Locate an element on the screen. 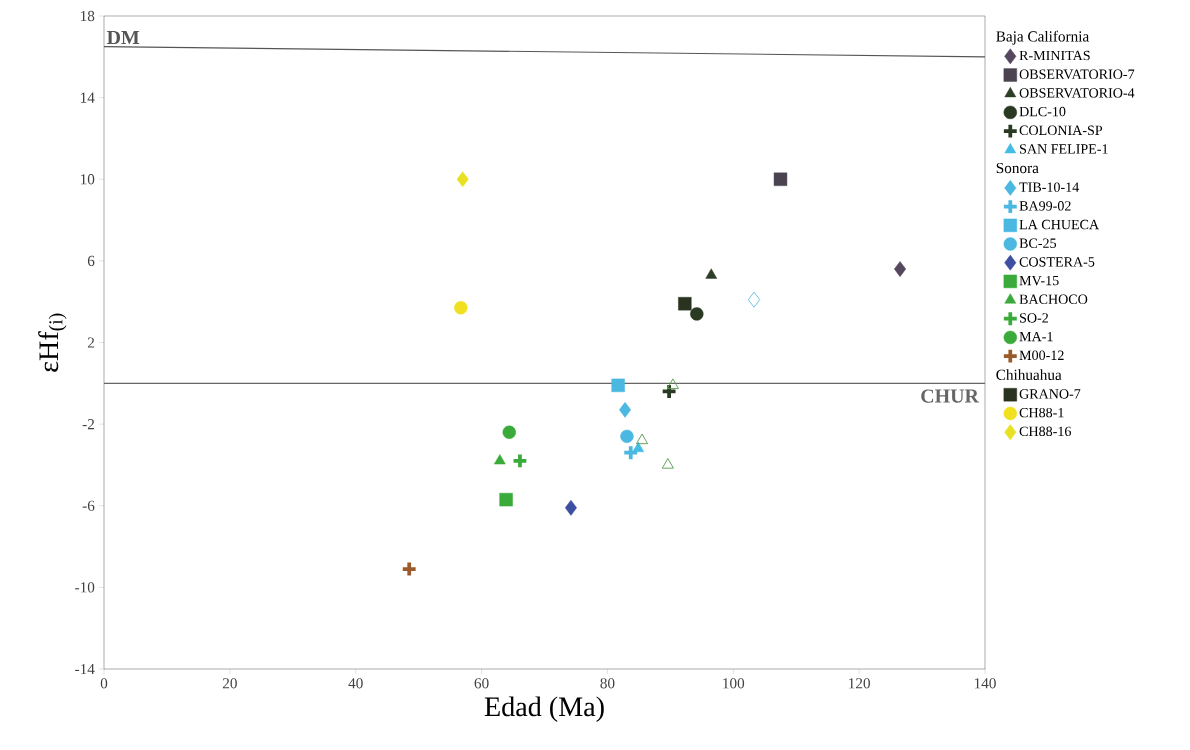 The image size is (1190, 750). y-tick-label: -6 is located at coordinates (88, 505).